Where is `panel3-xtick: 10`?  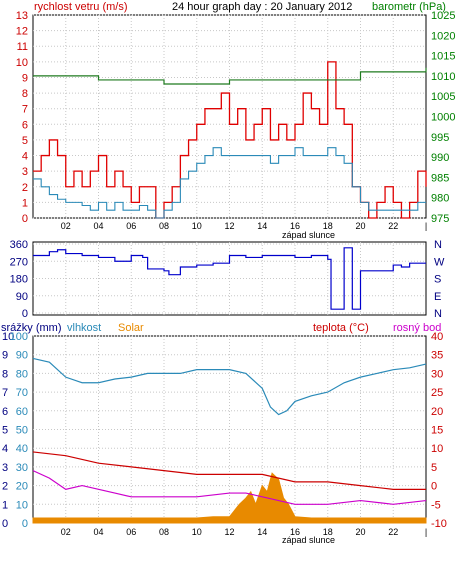 panel3-xtick: 10 is located at coordinates (197, 532).